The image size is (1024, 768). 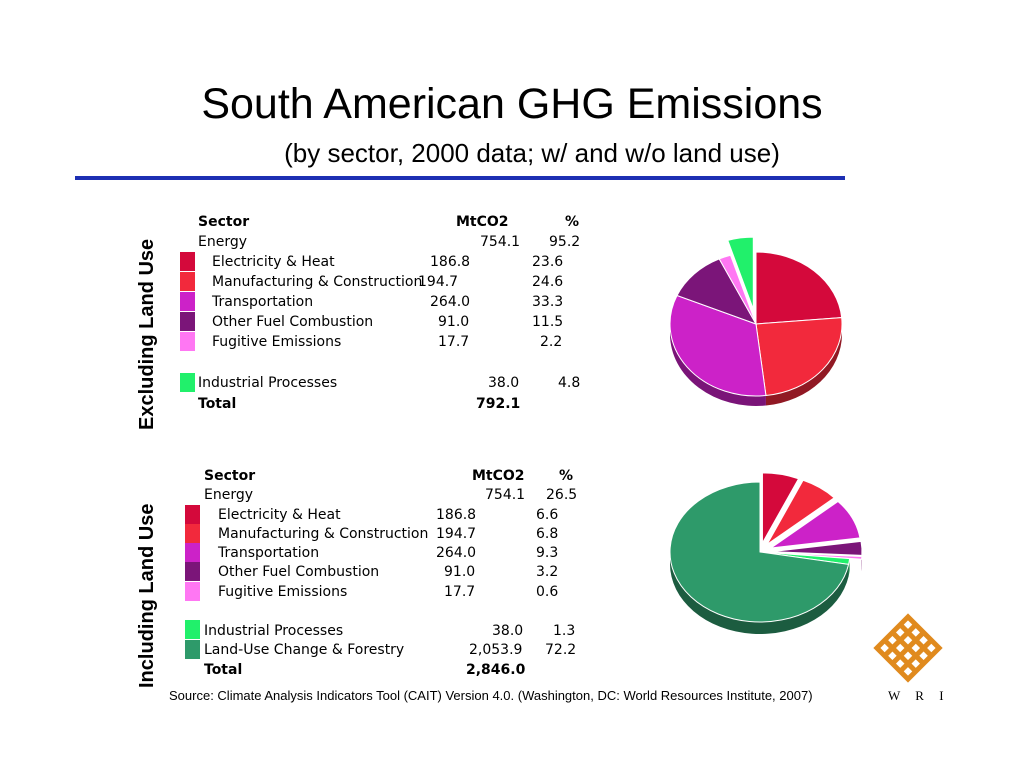 I want to click on row-pct: 23.6, so click(x=548, y=262).